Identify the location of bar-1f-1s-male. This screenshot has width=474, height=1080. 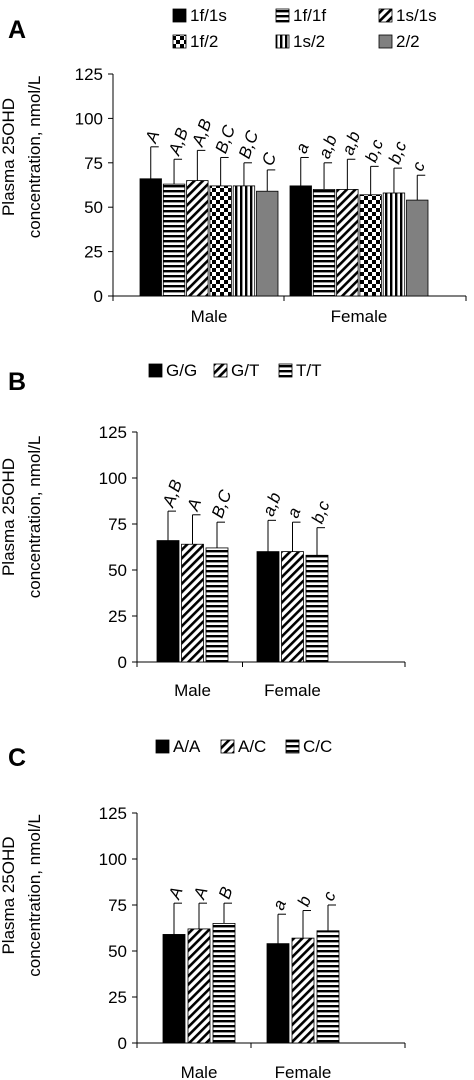
(150, 237).